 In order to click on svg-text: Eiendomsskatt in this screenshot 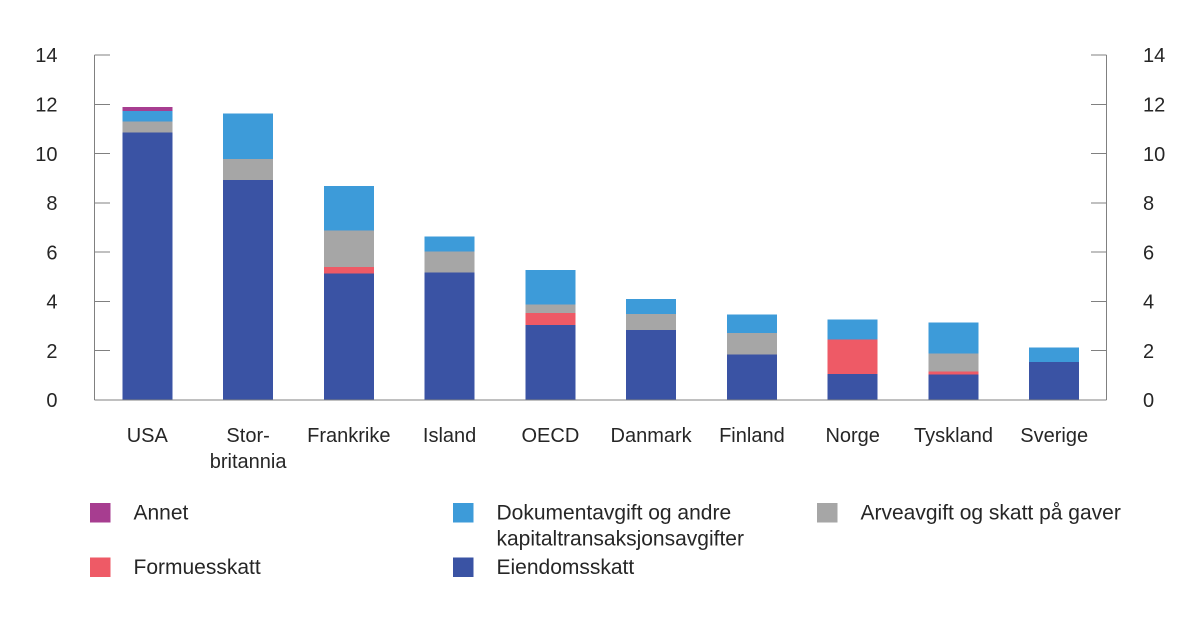, I will do `click(566, 567)`.